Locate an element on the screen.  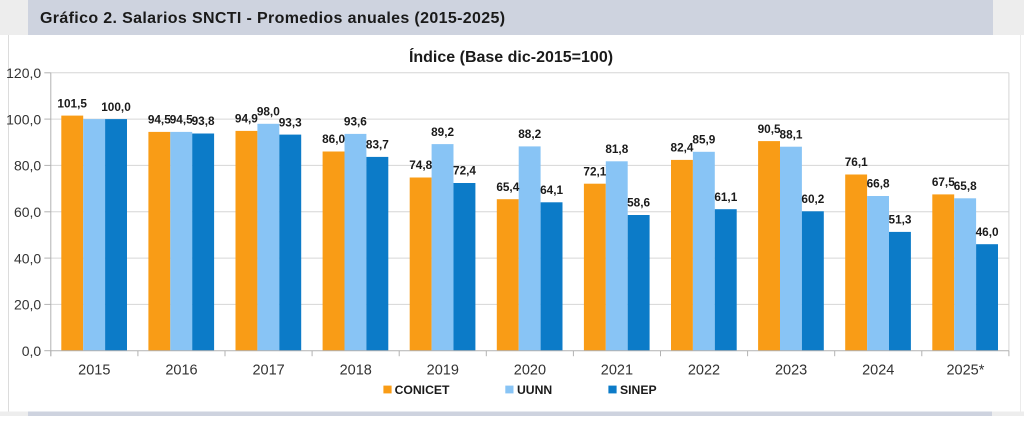
svg-text: 86,0 is located at coordinates (333, 139).